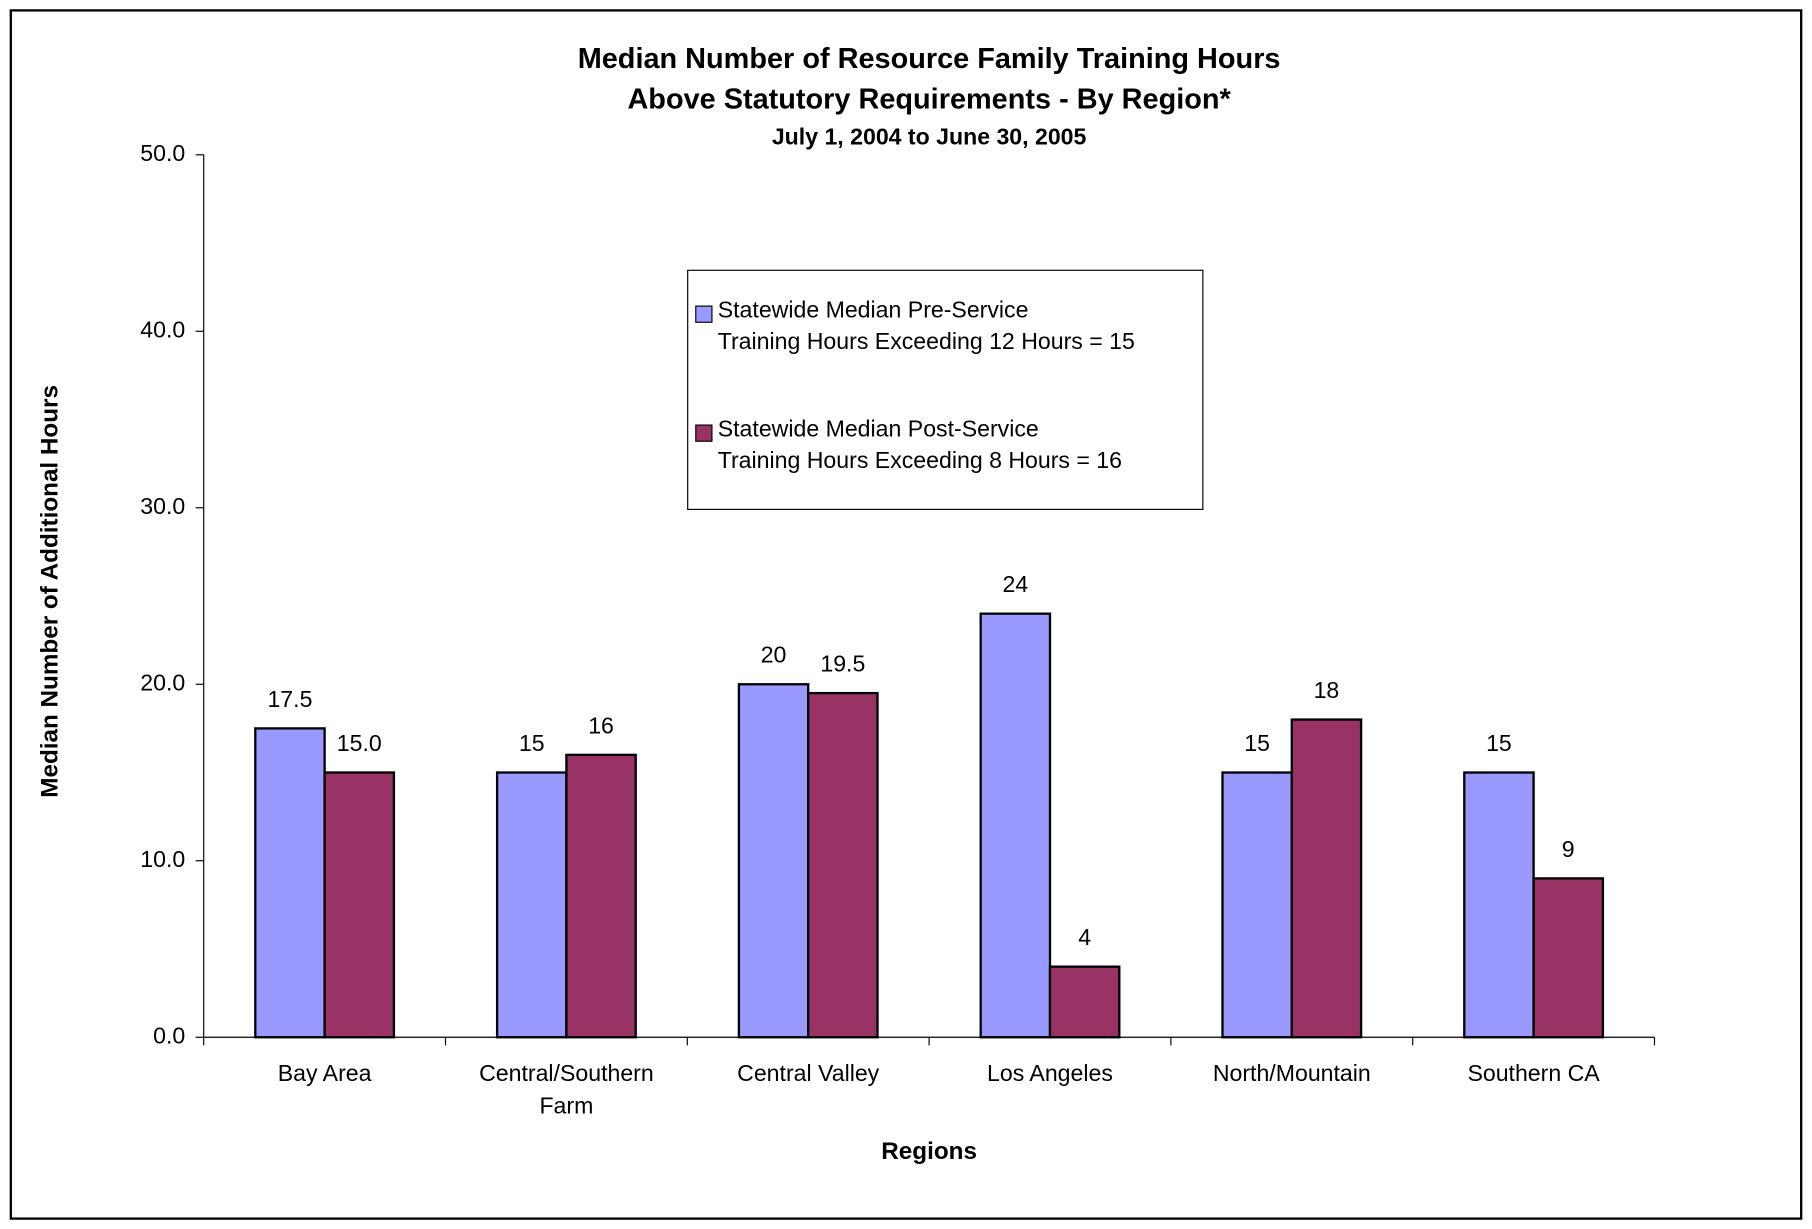  Describe the element at coordinates (1016, 584) in the screenshot. I see `data-label: 24` at that location.